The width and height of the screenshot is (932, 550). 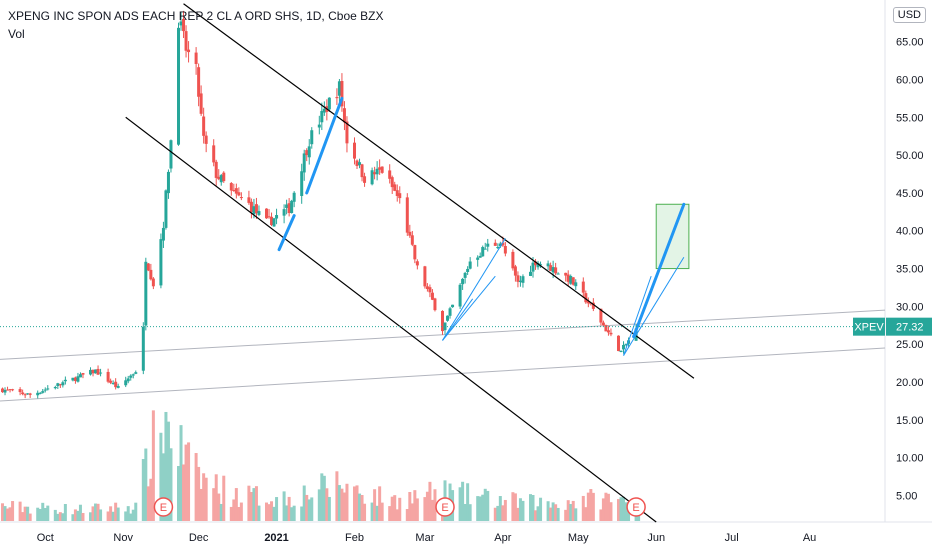 What do you see at coordinates (910, 80) in the screenshot?
I see `y-tick-label: 60.00` at bounding box center [910, 80].